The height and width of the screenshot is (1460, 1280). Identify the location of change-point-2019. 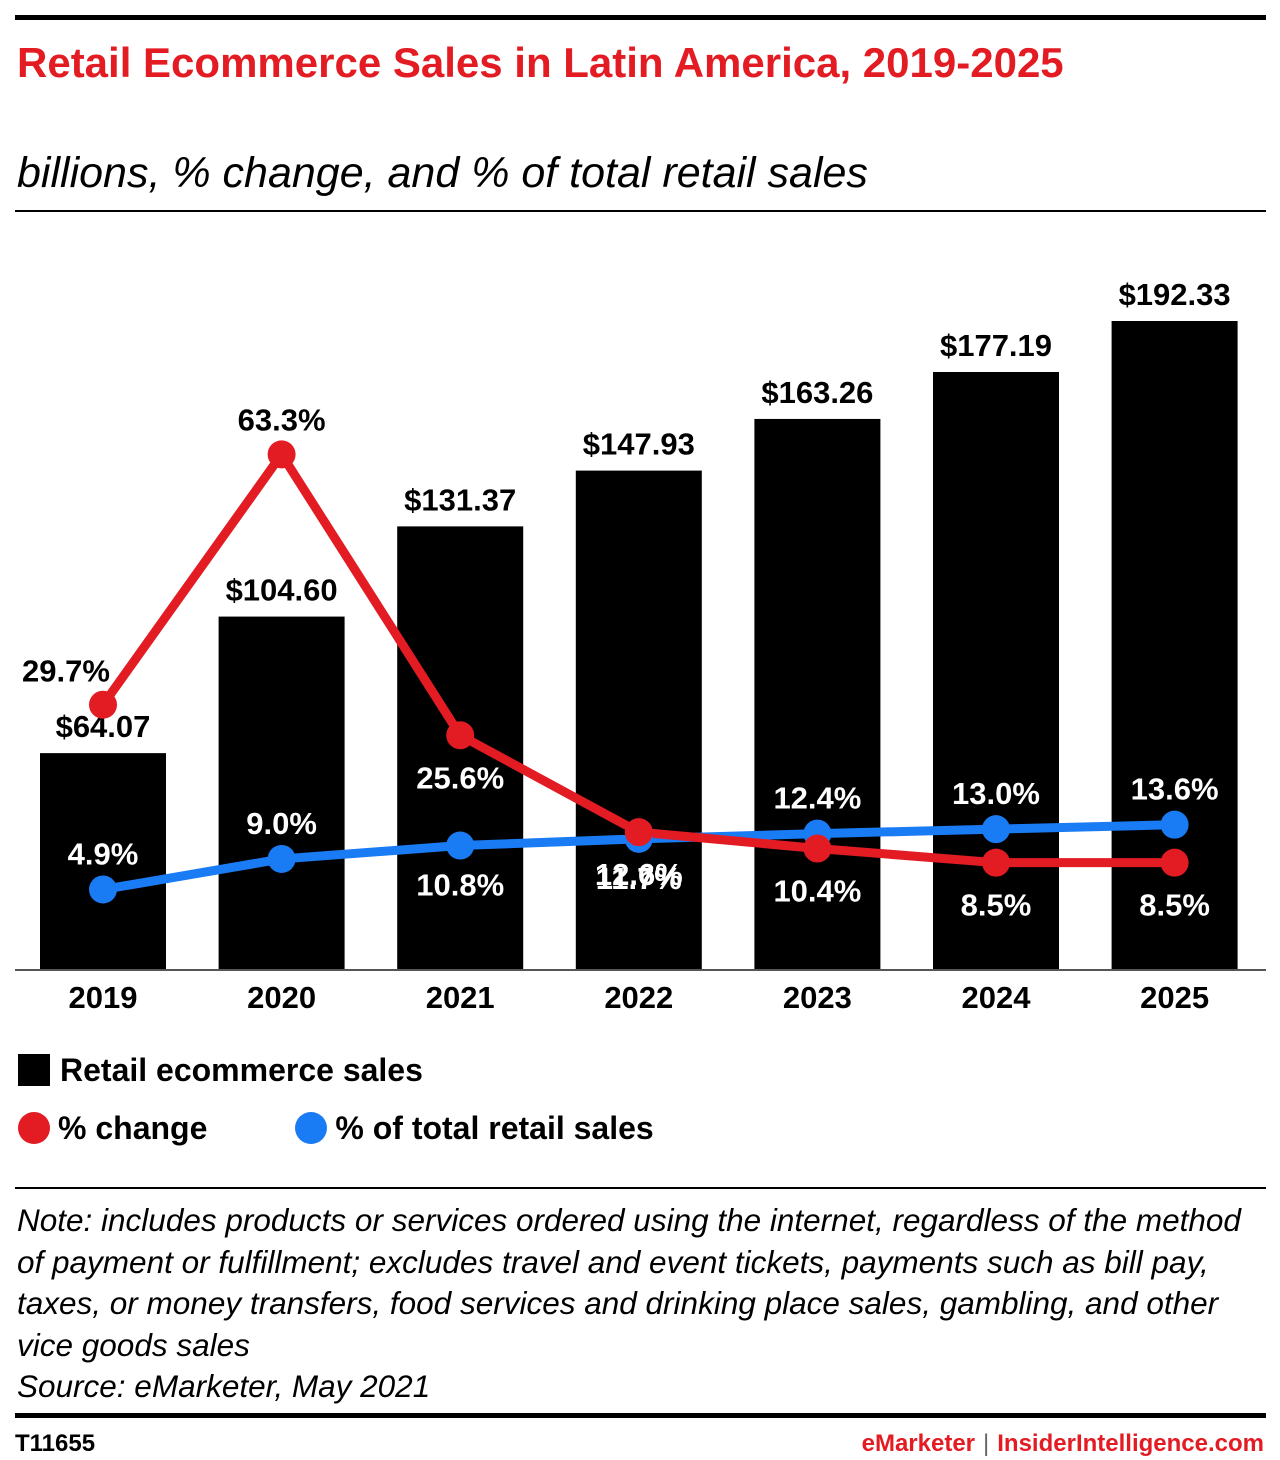
(103, 704).